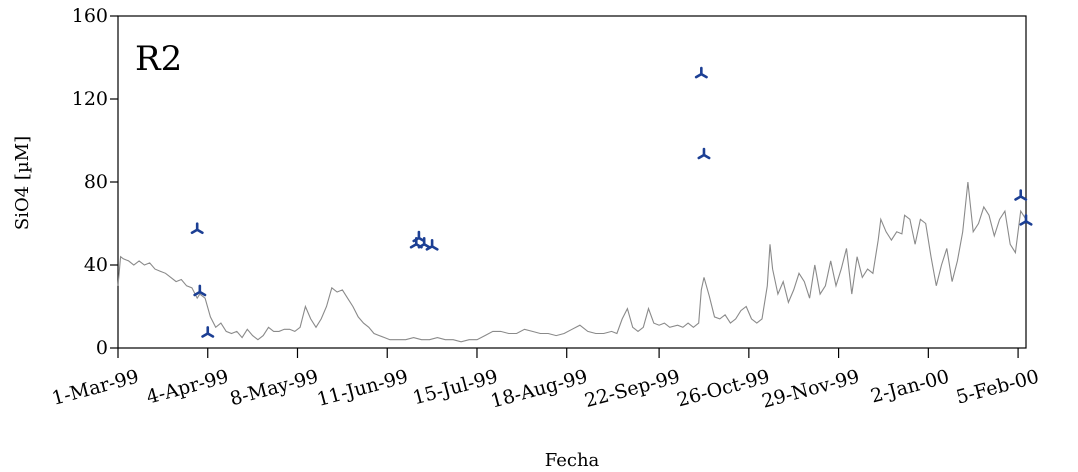 Image resolution: width=1078 pixels, height=472 pixels. Describe the element at coordinates (90, 16) in the screenshot. I see `y-tick-label: 160` at that location.